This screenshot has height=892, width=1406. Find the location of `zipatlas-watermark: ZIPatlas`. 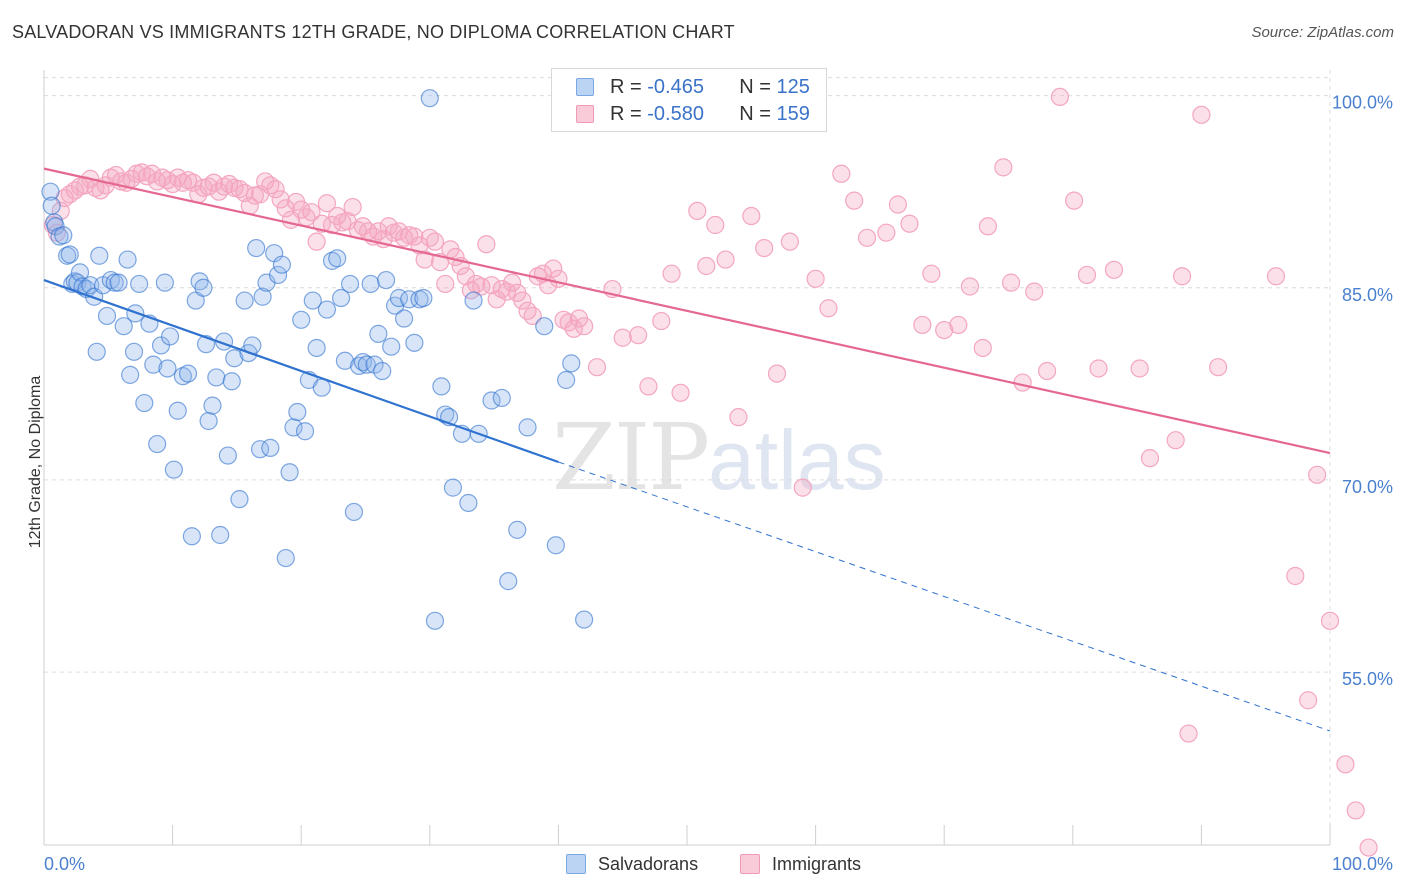

zipatlas-watermark: ZIPatlas is located at coordinates (719, 457).